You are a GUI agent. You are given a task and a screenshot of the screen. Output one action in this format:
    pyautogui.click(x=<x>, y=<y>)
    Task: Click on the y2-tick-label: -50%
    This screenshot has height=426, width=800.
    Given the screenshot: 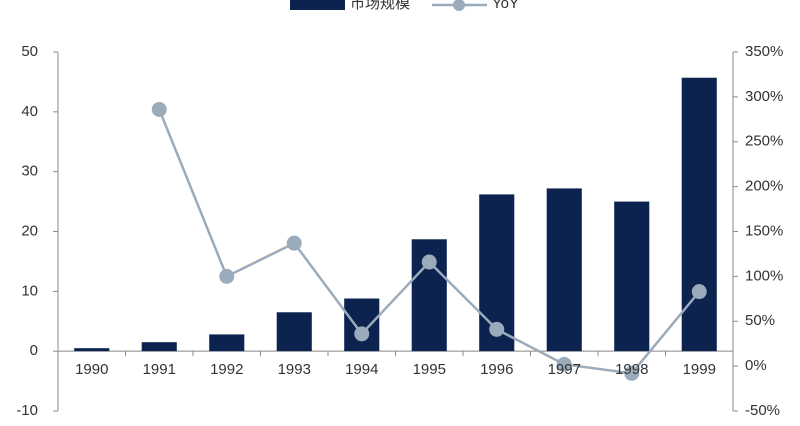 What is the action you would take?
    pyautogui.click(x=762, y=410)
    